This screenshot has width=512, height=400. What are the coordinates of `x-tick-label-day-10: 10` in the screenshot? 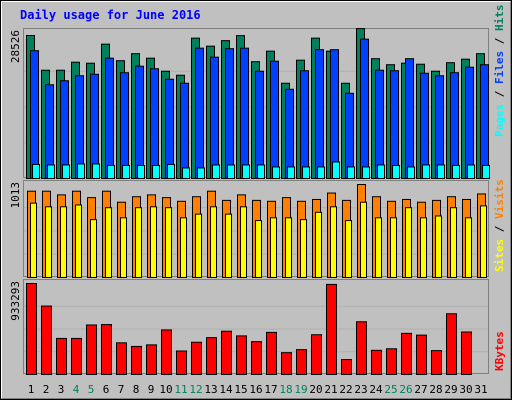 It's located at (165, 389).